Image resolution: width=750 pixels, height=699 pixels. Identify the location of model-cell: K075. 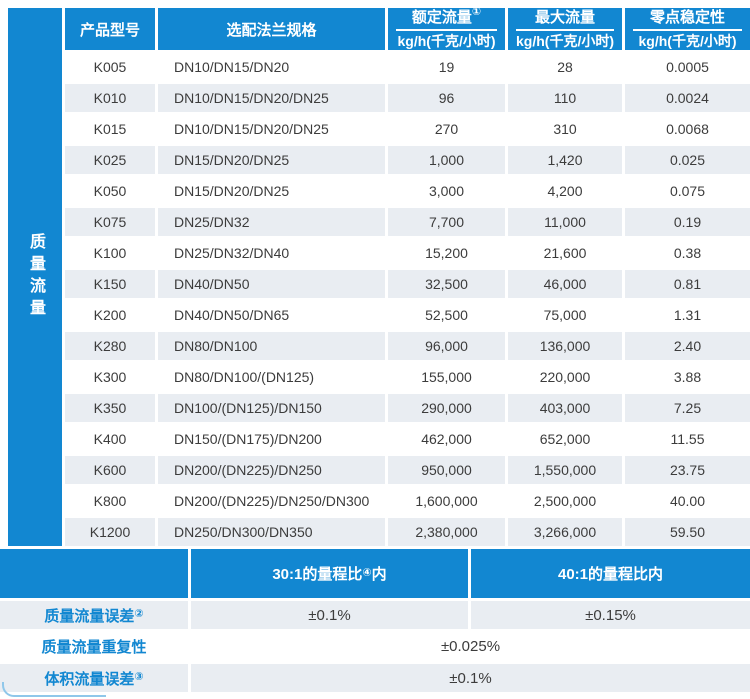
(110, 222).